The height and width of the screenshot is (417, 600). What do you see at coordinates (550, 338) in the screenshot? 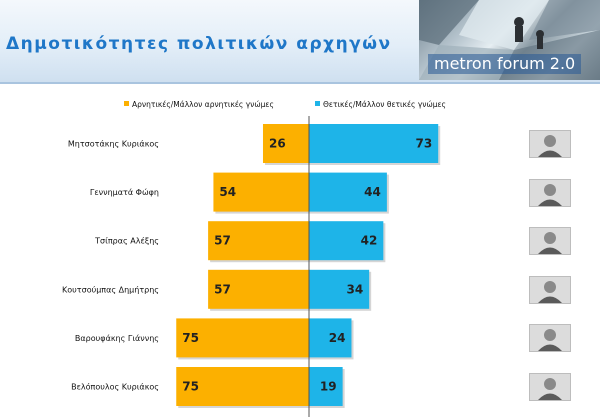
I see `leader-photo-5-icon` at bounding box center [550, 338].